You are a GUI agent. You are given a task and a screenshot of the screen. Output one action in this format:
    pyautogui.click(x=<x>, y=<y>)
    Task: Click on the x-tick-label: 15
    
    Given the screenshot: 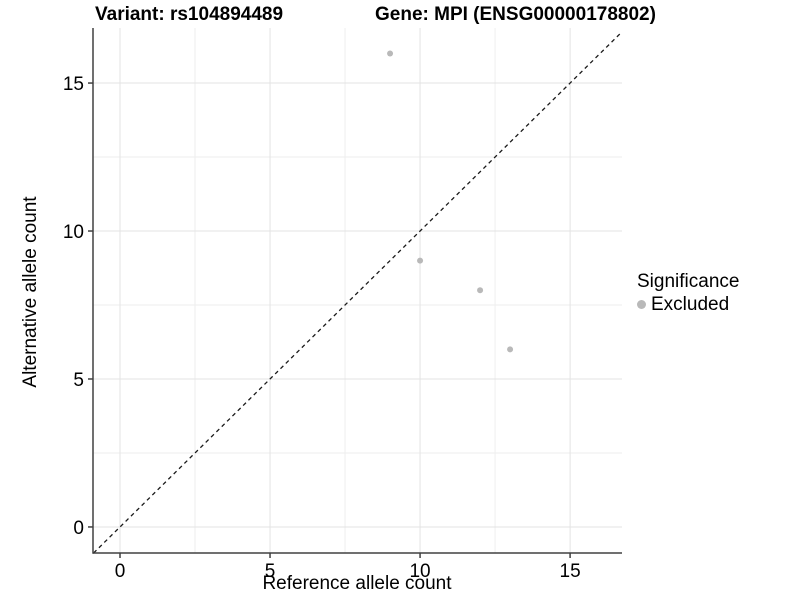 What is the action you would take?
    pyautogui.click(x=570, y=571)
    